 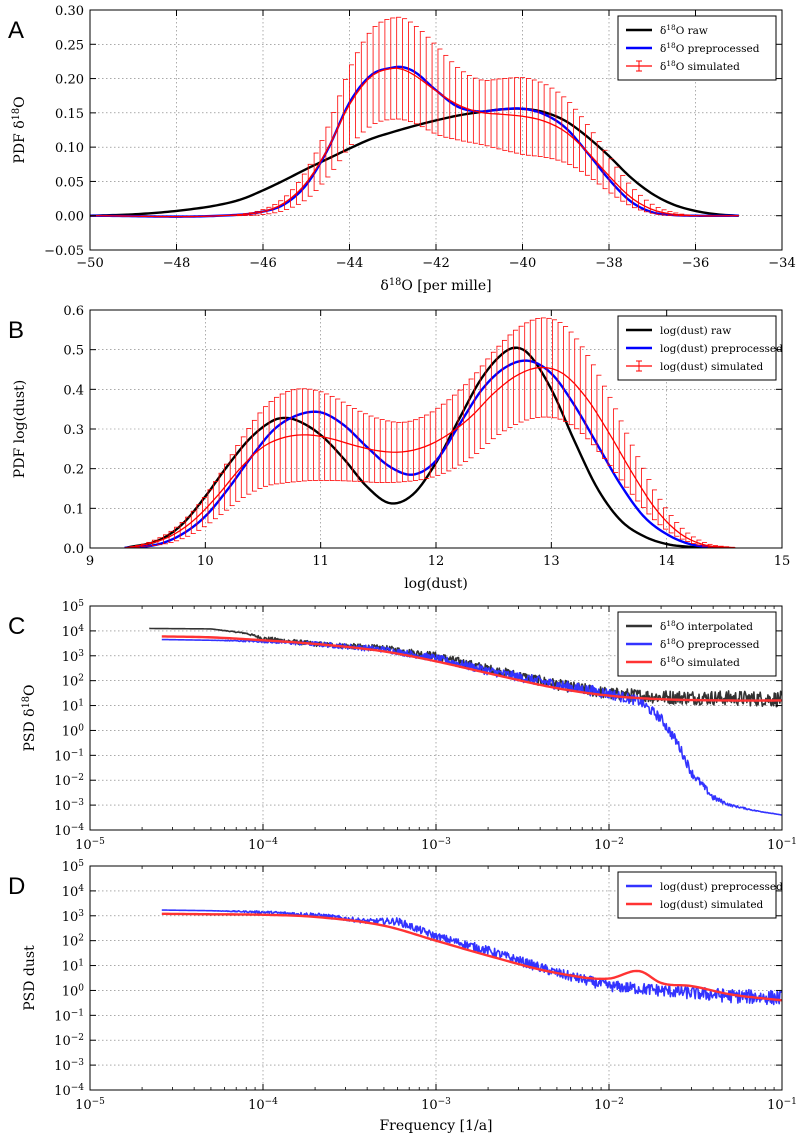 I want to click on x-tick-label: 15, so click(x=782, y=561).